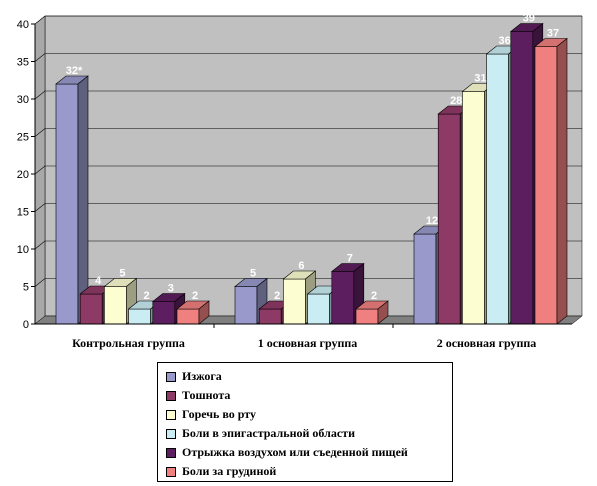 This screenshot has height=486, width=597. I want to click on data-label: 12, so click(432, 221).